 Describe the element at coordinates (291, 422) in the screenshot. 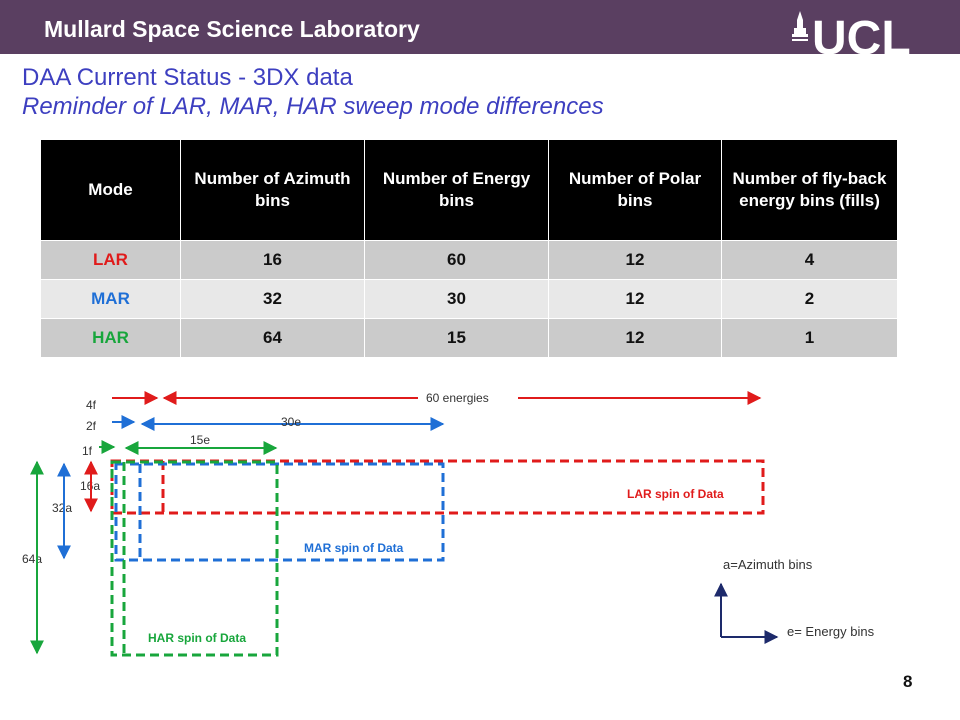

I see `label-30e: 30e` at that location.